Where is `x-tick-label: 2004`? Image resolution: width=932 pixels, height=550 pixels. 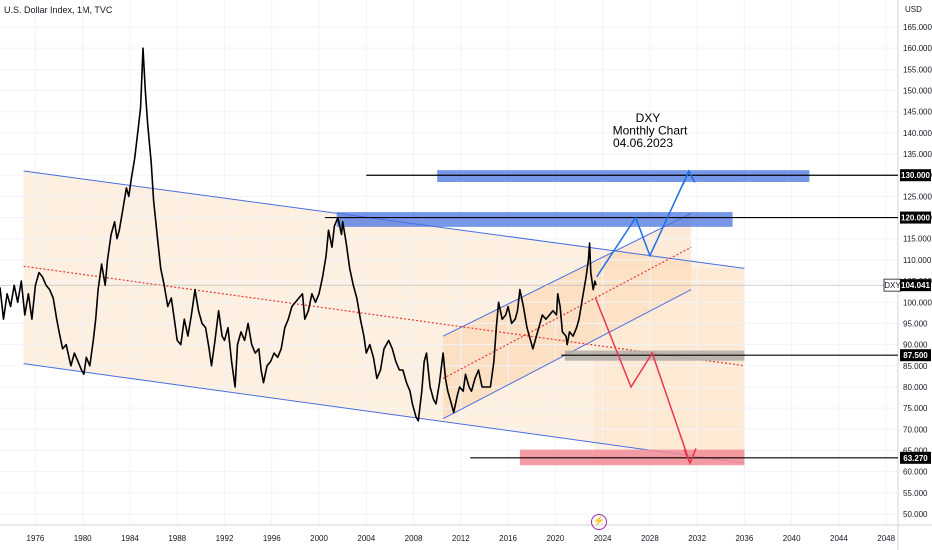 x-tick-label: 2004 is located at coordinates (366, 538).